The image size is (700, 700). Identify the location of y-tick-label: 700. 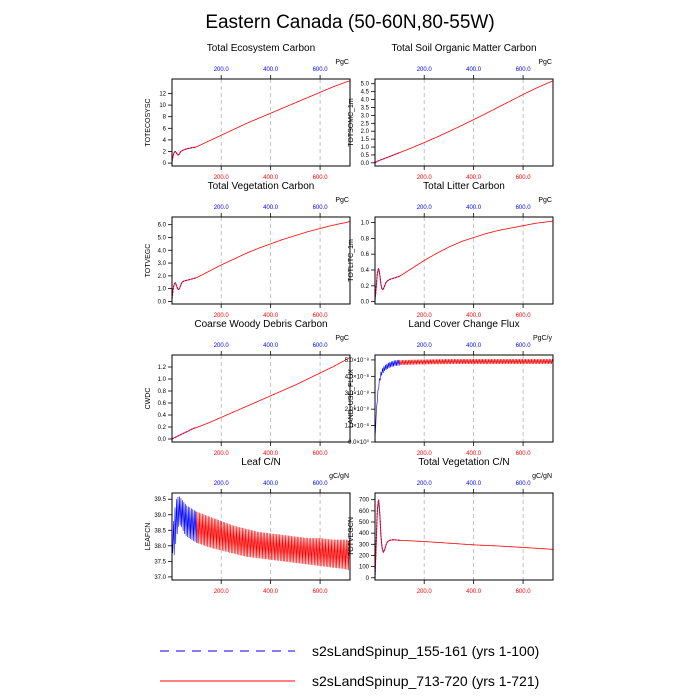
(364, 501).